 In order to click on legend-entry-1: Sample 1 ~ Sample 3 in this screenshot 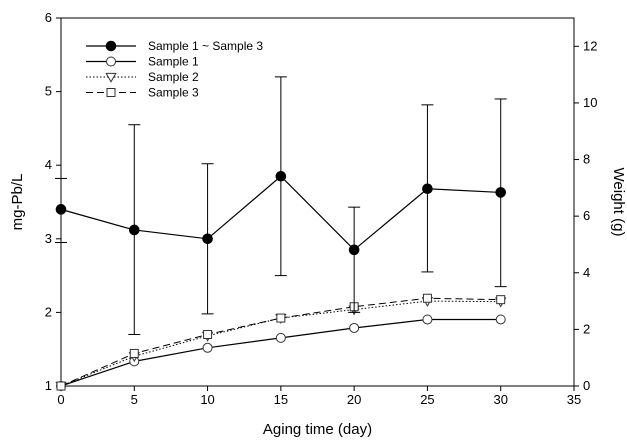, I will do `click(174, 46)`.